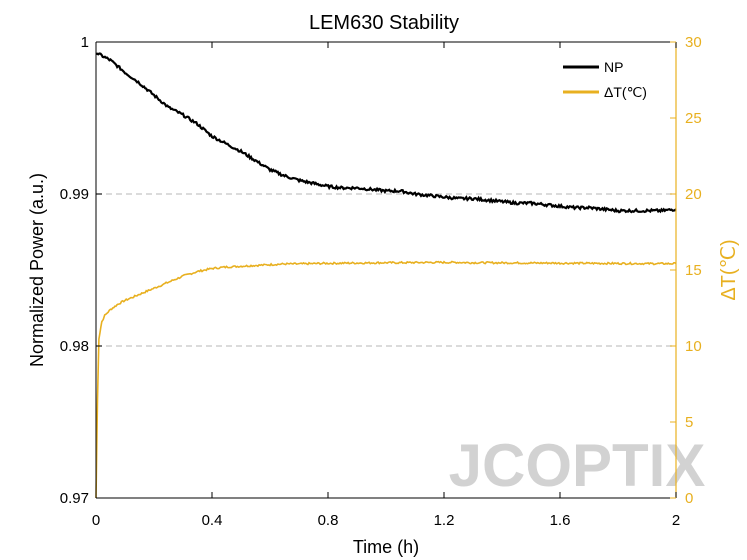 The width and height of the screenshot is (747, 560). I want to click on x-tick-label-2: 0.8, so click(328, 520).